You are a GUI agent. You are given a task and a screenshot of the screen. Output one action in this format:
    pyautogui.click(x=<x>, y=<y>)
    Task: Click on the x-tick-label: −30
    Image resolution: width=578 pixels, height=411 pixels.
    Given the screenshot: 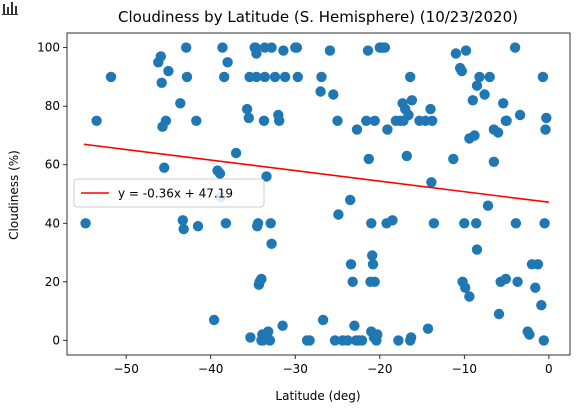 What is the action you would take?
    pyautogui.click(x=295, y=369)
    